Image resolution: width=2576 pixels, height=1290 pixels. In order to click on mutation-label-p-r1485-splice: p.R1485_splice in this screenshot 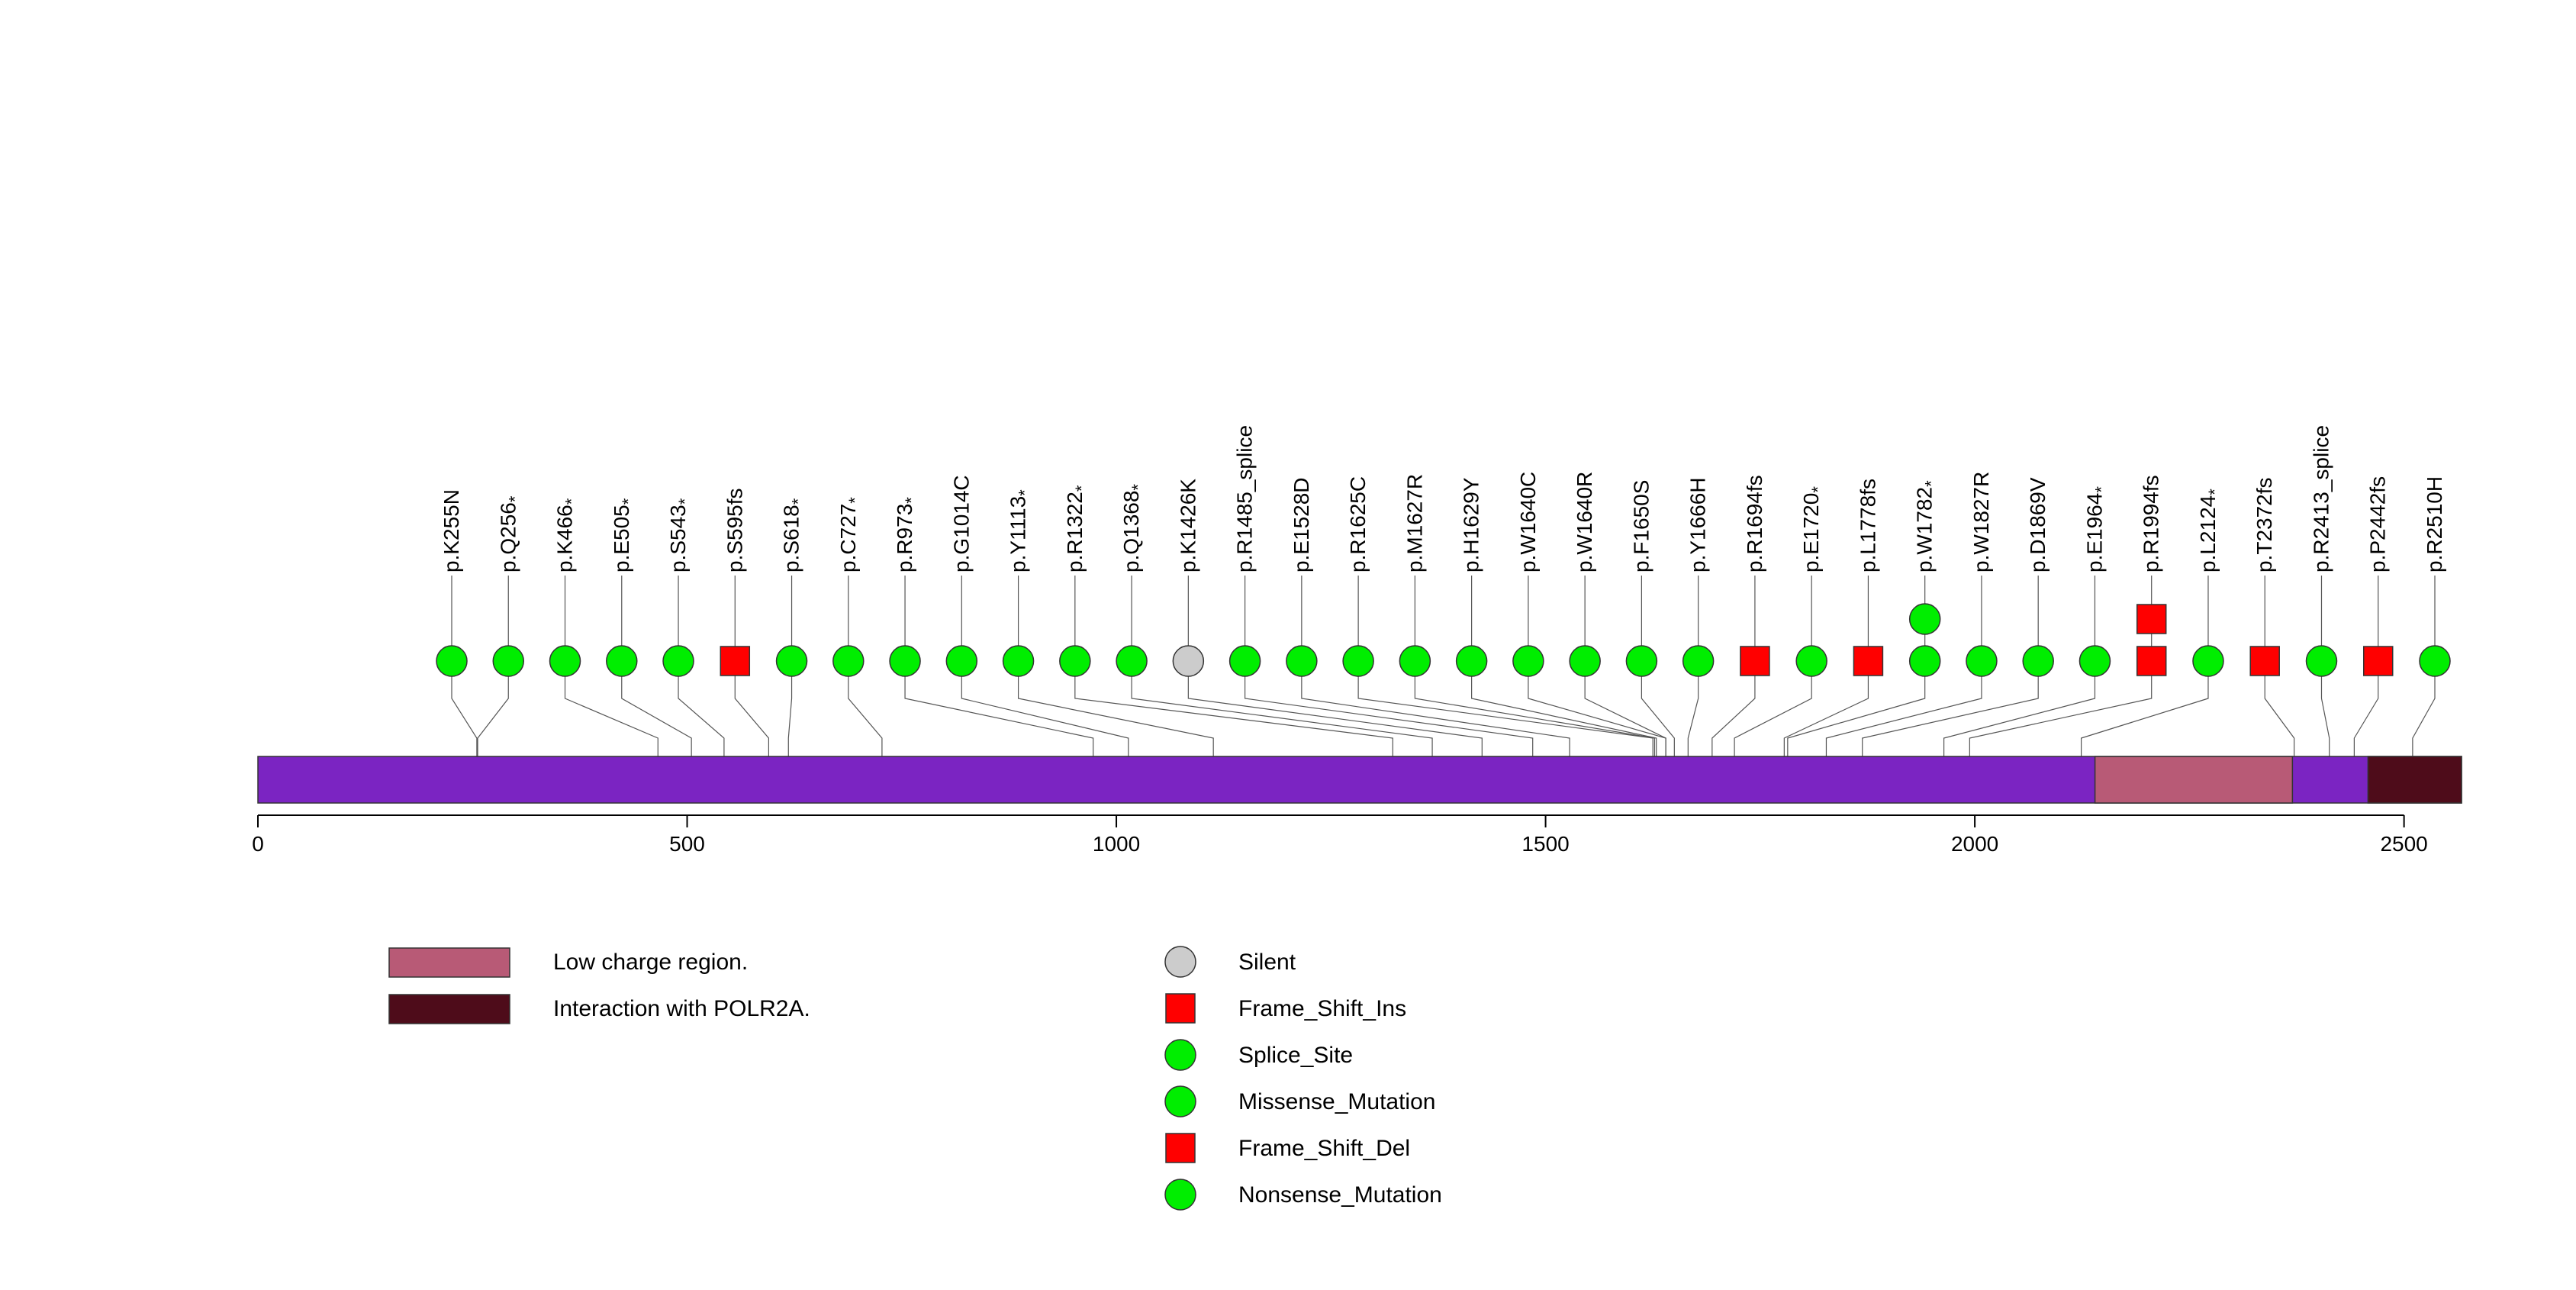, I will do `click(1245, 499)`.